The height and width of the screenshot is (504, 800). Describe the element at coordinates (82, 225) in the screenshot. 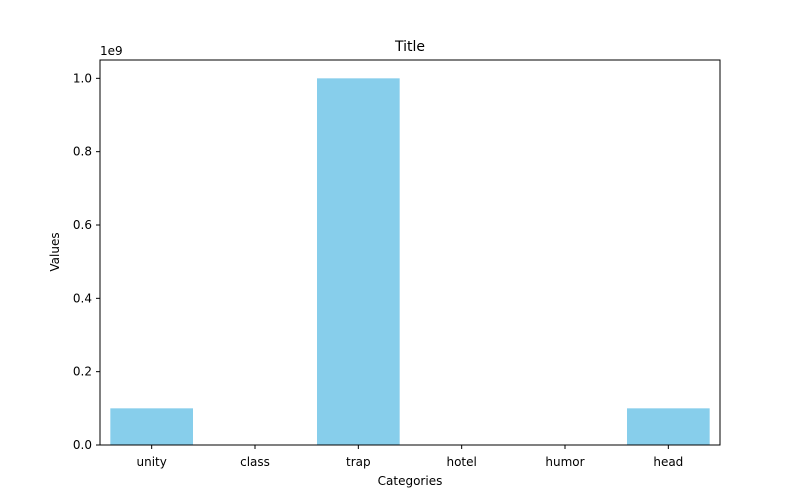

I see `y-tick-label: 0.6` at that location.